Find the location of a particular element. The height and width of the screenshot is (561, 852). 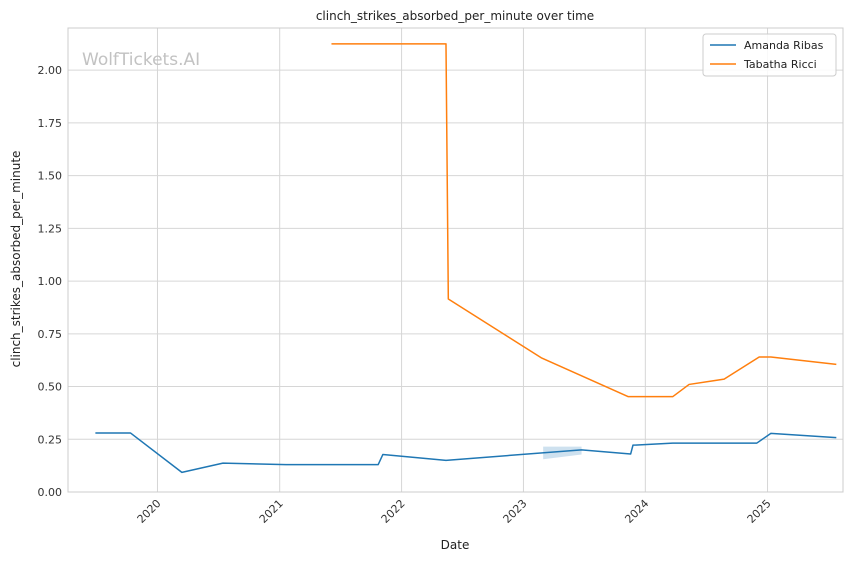

legend-box is located at coordinates (769, 55).